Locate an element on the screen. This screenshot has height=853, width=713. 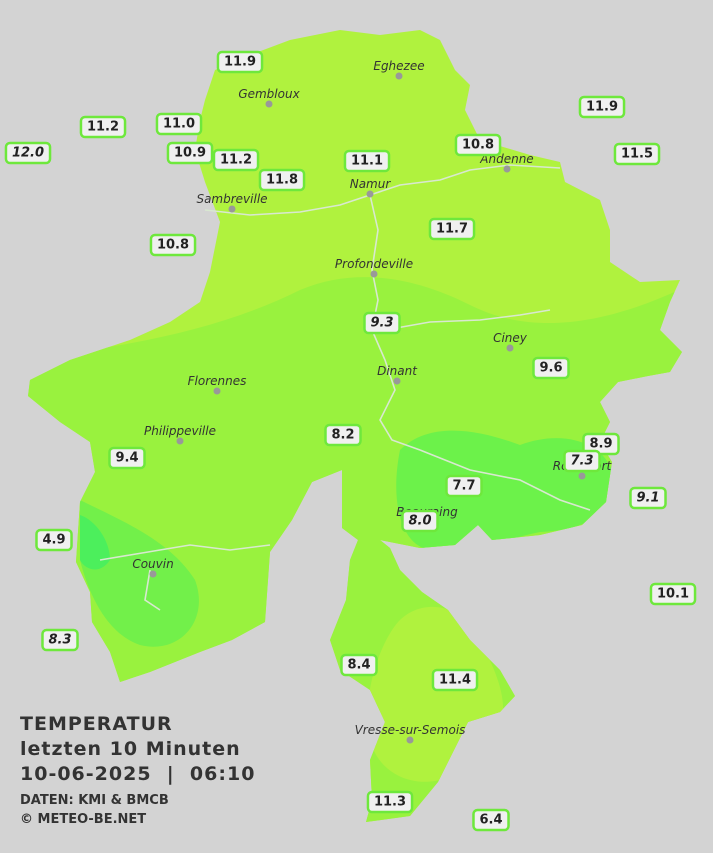
zone-cool is located at coordinates (505, 490).